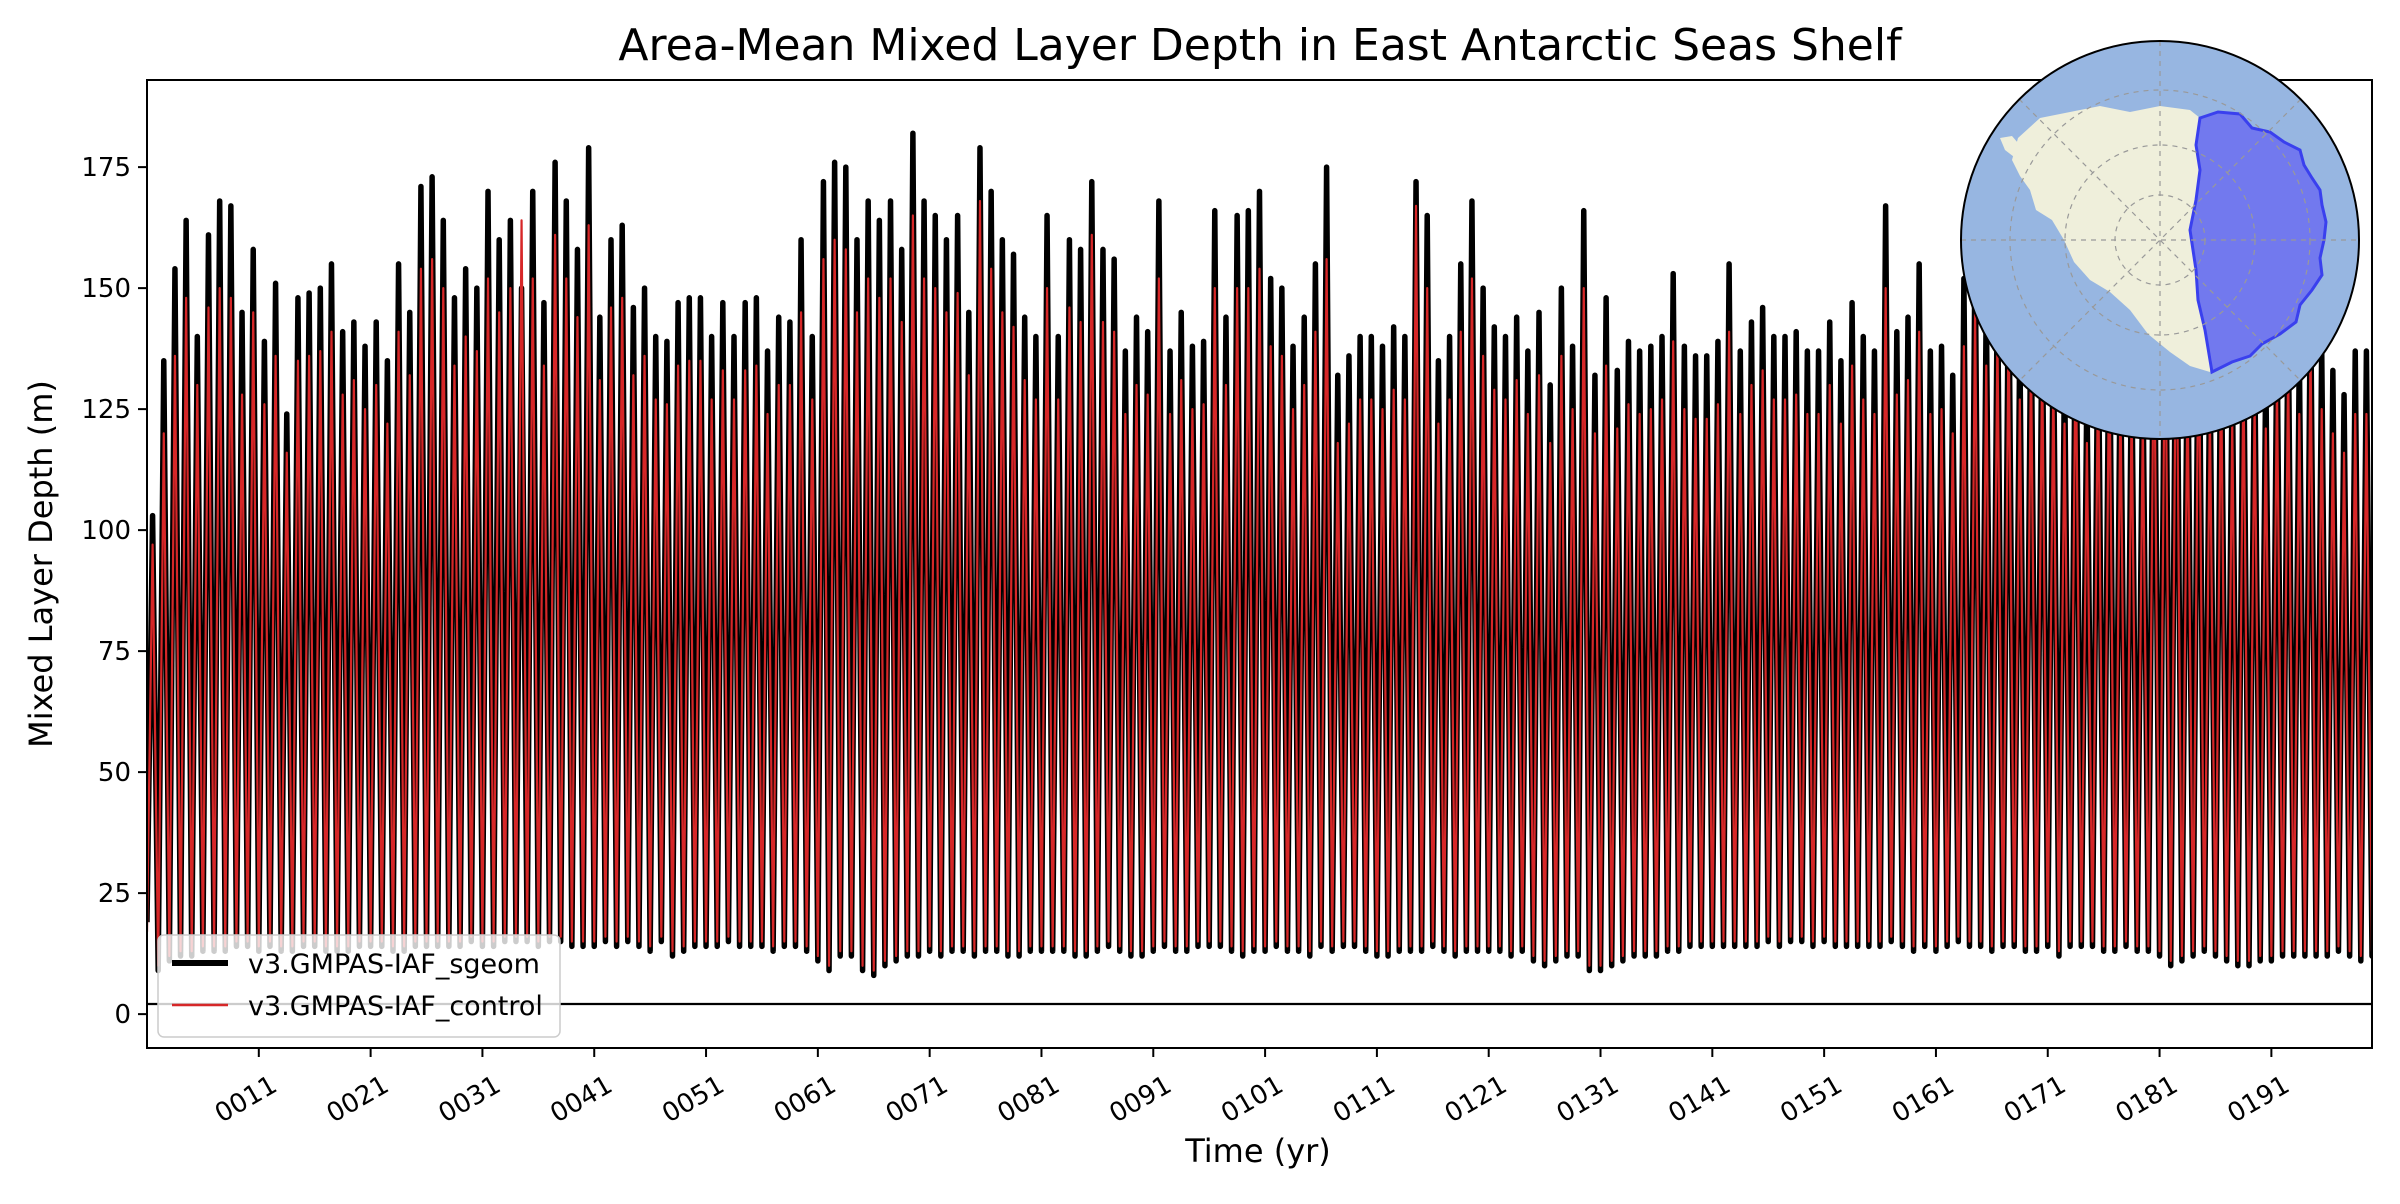  I want to click on y-axis-label: Mixed Layer Depth (m), so click(41, 564).